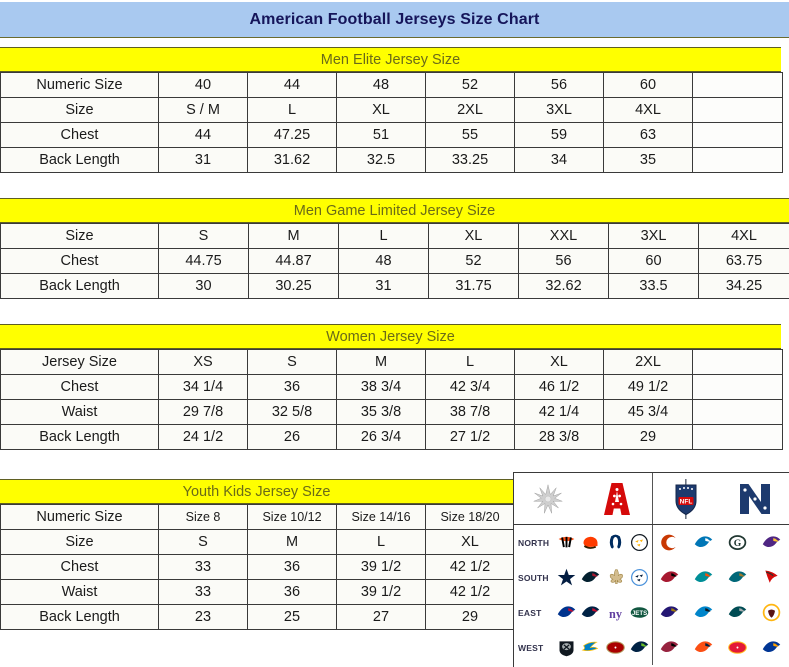 Image resolution: width=789 pixels, height=667 pixels. What do you see at coordinates (391, 85) in the screenshot?
I see `table-row: Numeric Size 40 44 48 52 56 60` at bounding box center [391, 85].